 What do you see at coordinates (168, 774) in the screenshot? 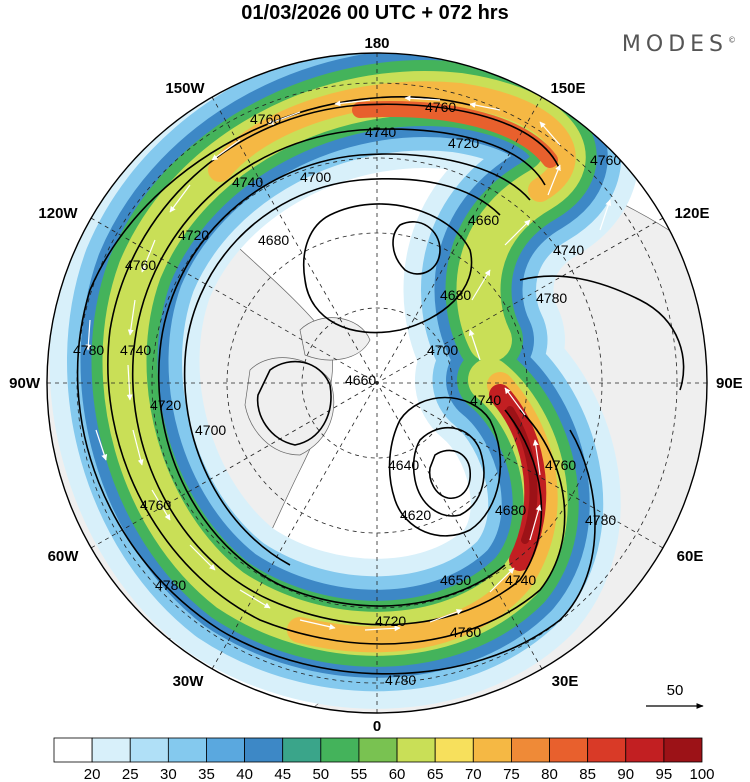
I see `colorbar-tick-label: 30` at bounding box center [168, 774].